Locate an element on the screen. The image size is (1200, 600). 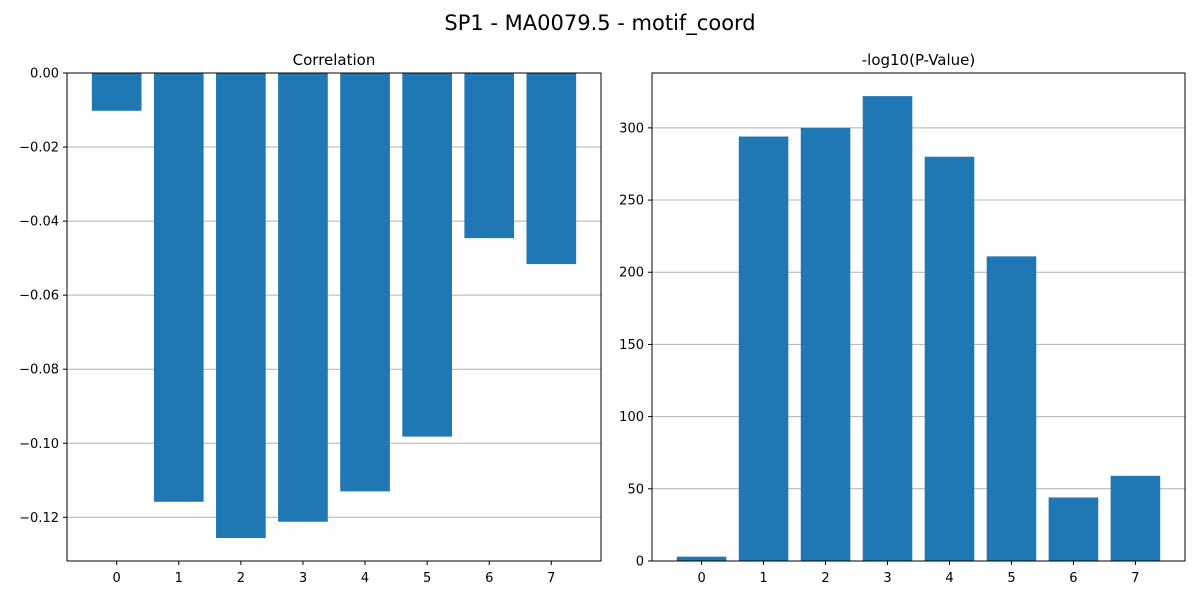
figure-suptitle: SP1 - MA0079.5 - motif_coord is located at coordinates (599, 23).